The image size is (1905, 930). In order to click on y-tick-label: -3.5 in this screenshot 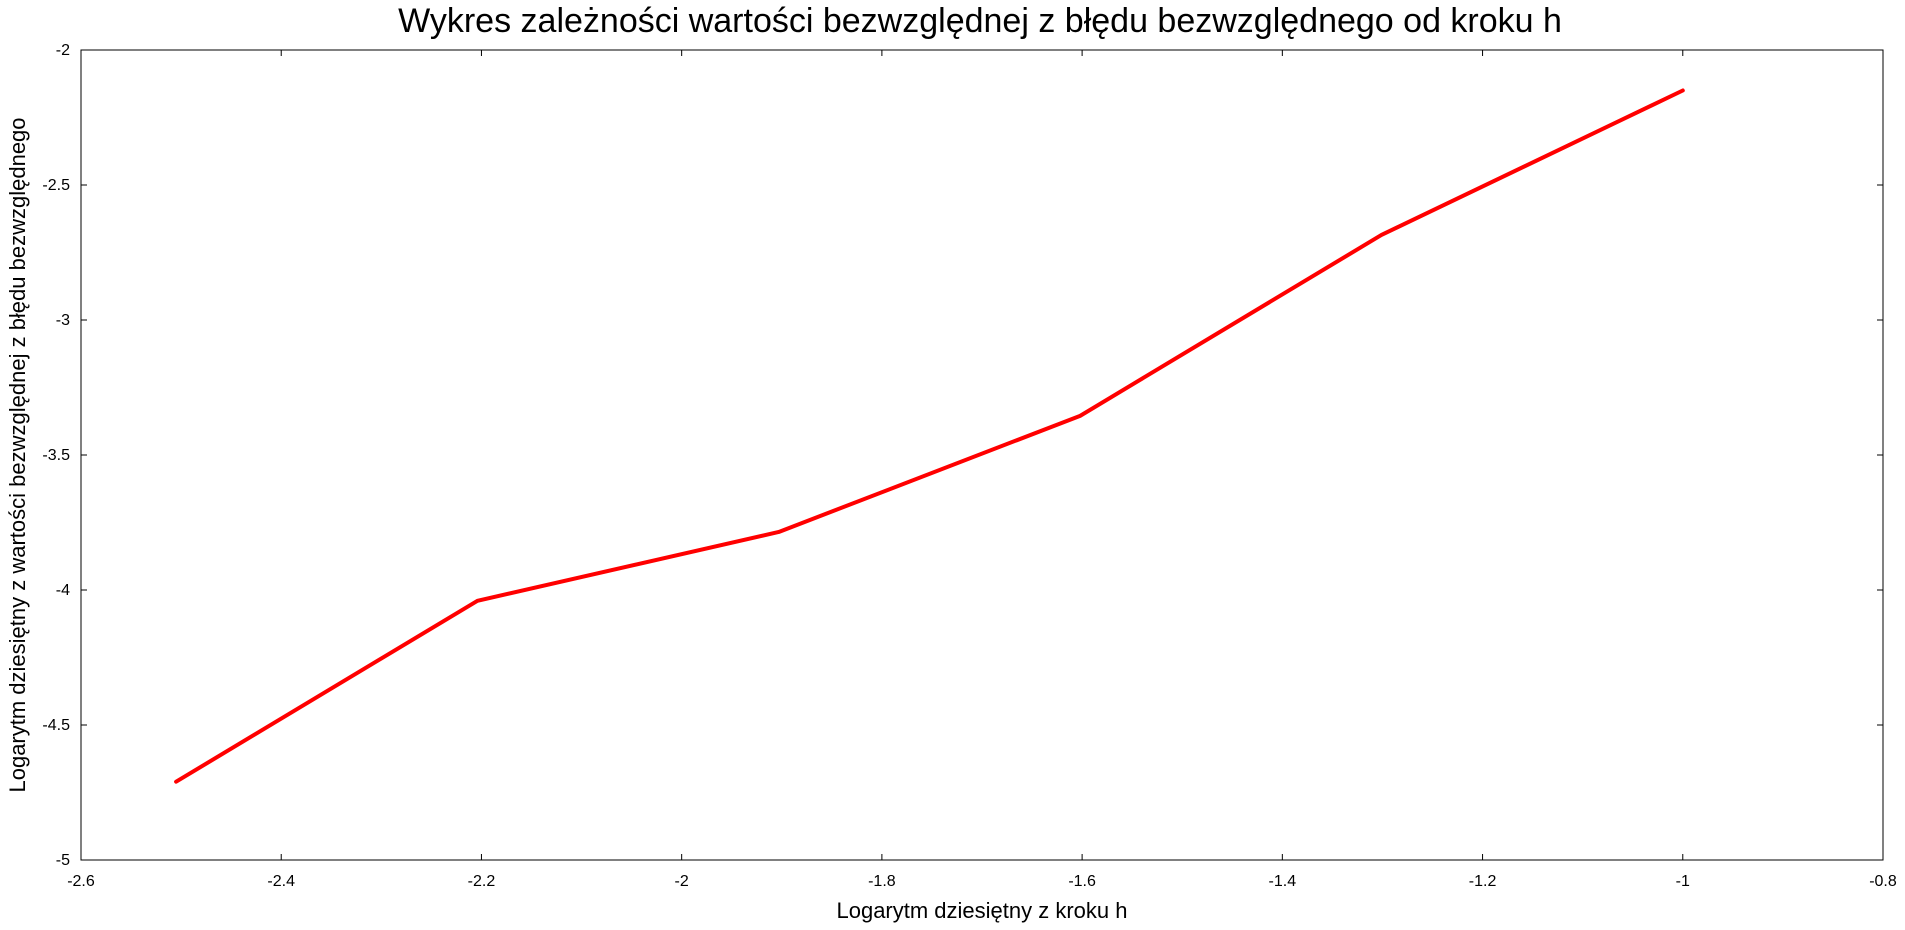, I will do `click(56, 455)`.